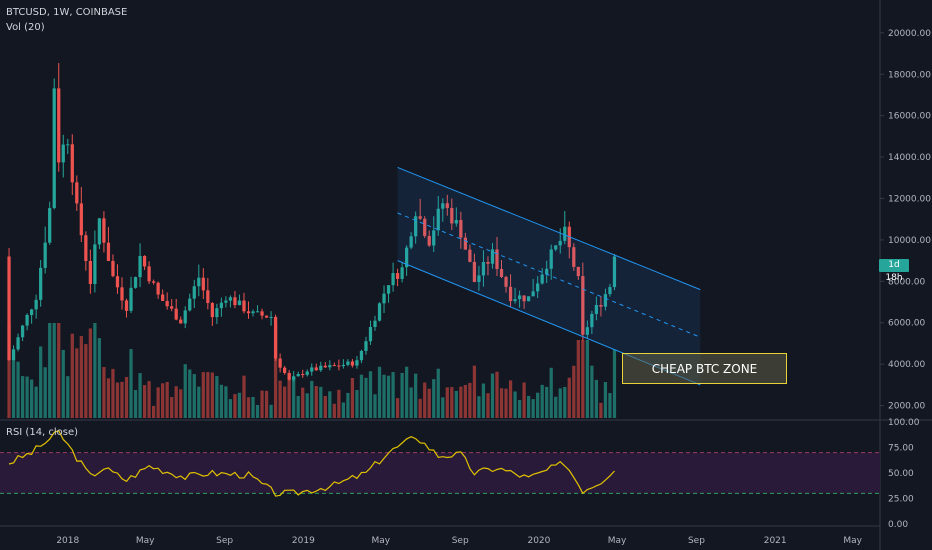 This screenshot has width=932, height=550. I want to click on price-tick-label: 20000.00, so click(909, 34).